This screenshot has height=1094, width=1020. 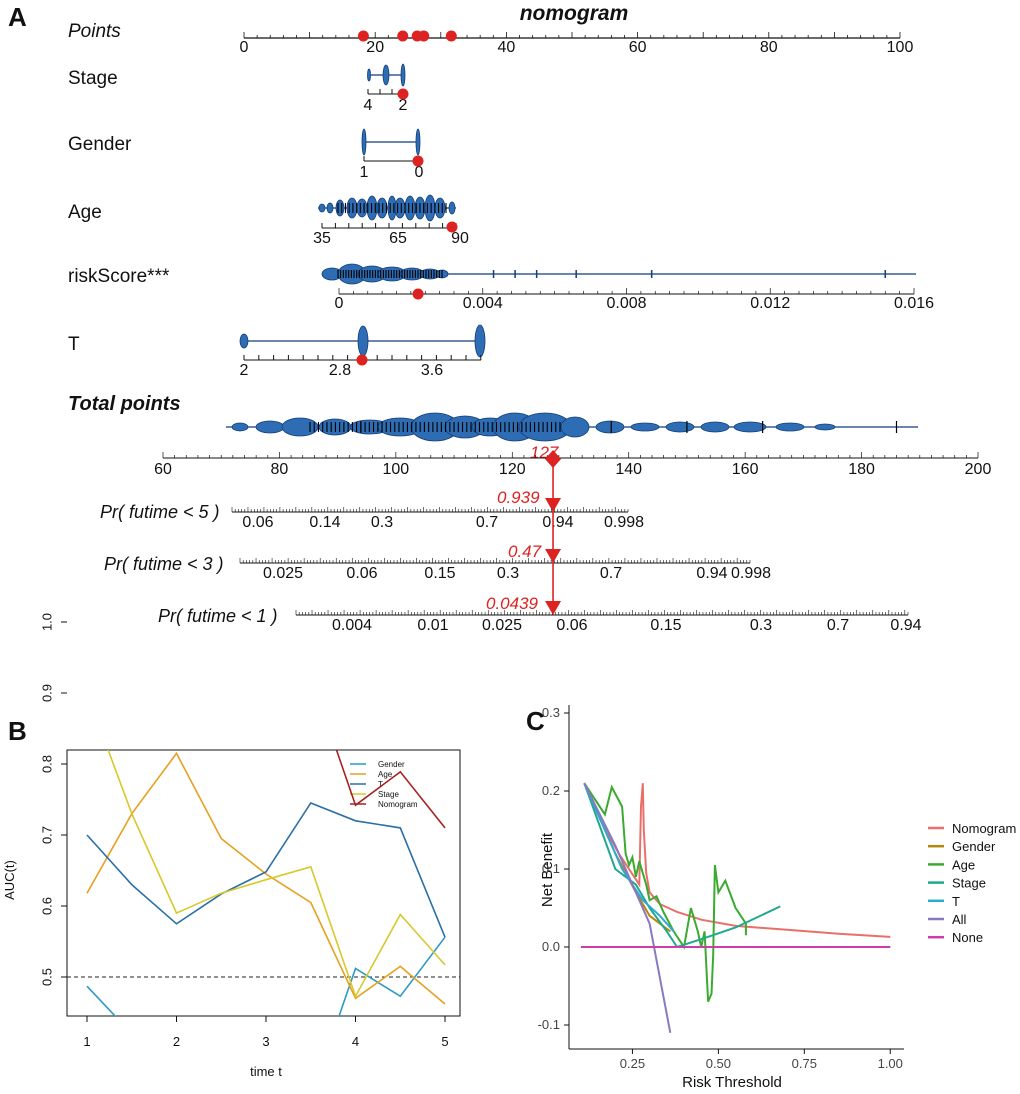 I want to click on auc-series-line-nomogram, so click(x=390, y=789).